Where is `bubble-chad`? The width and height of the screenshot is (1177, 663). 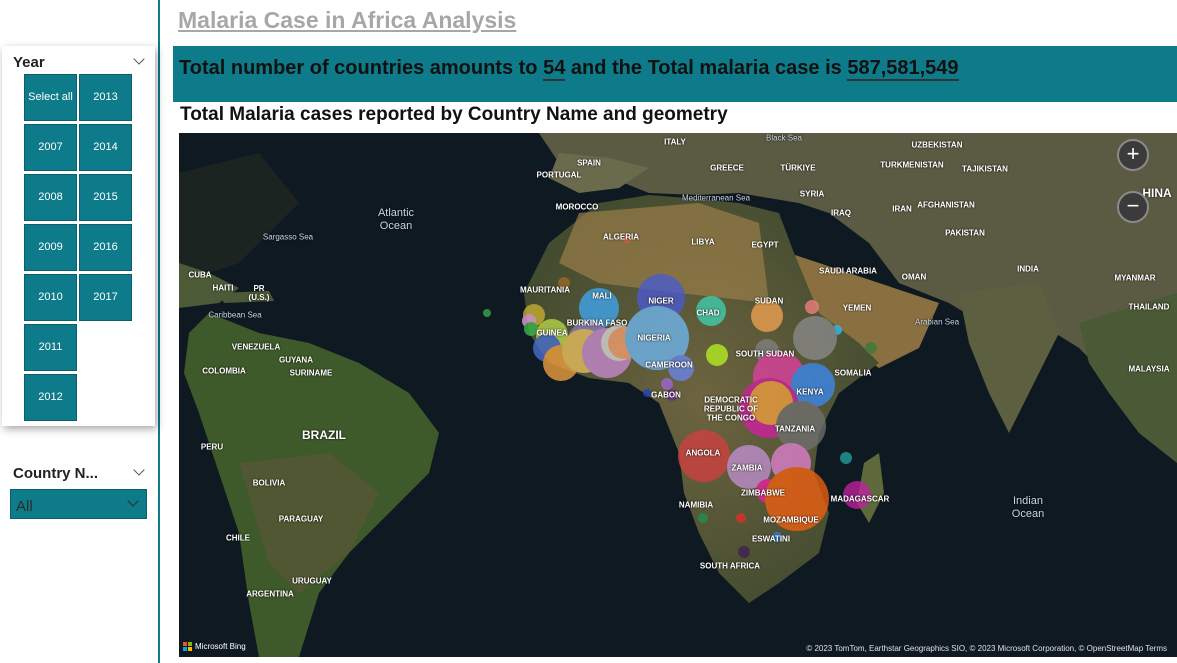
bubble-chad is located at coordinates (711, 311).